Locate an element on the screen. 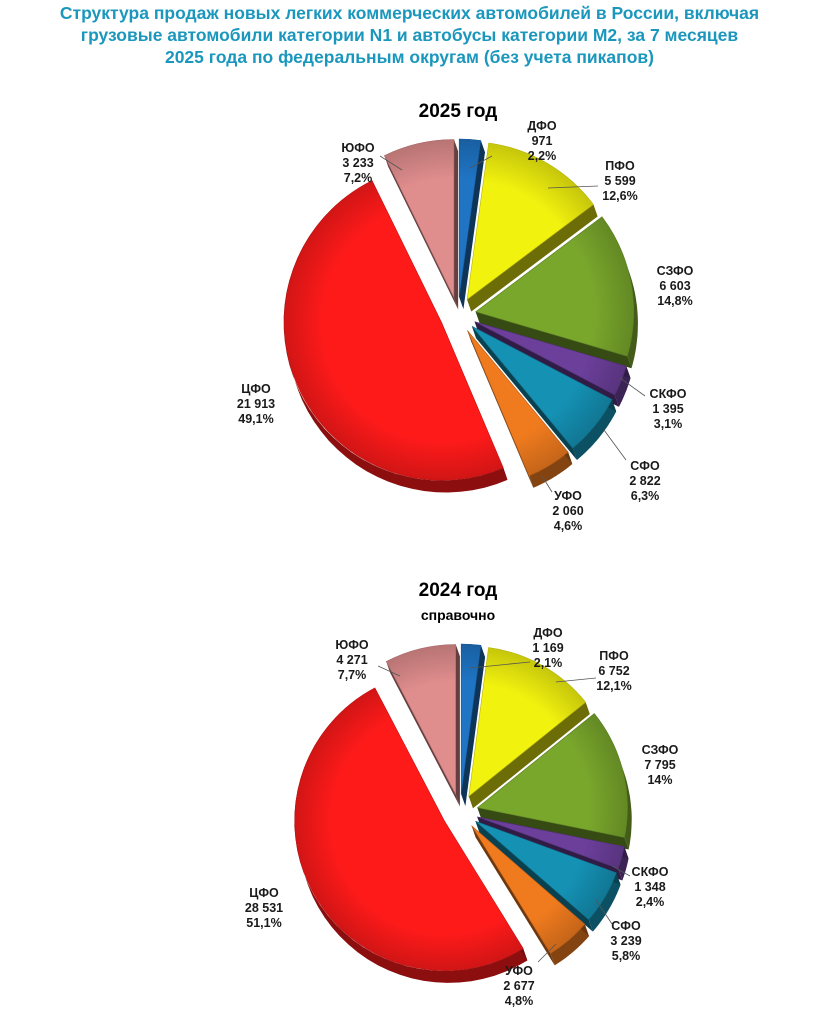 The image size is (819, 1024). slice-label-value: 971 is located at coordinates (542, 141).